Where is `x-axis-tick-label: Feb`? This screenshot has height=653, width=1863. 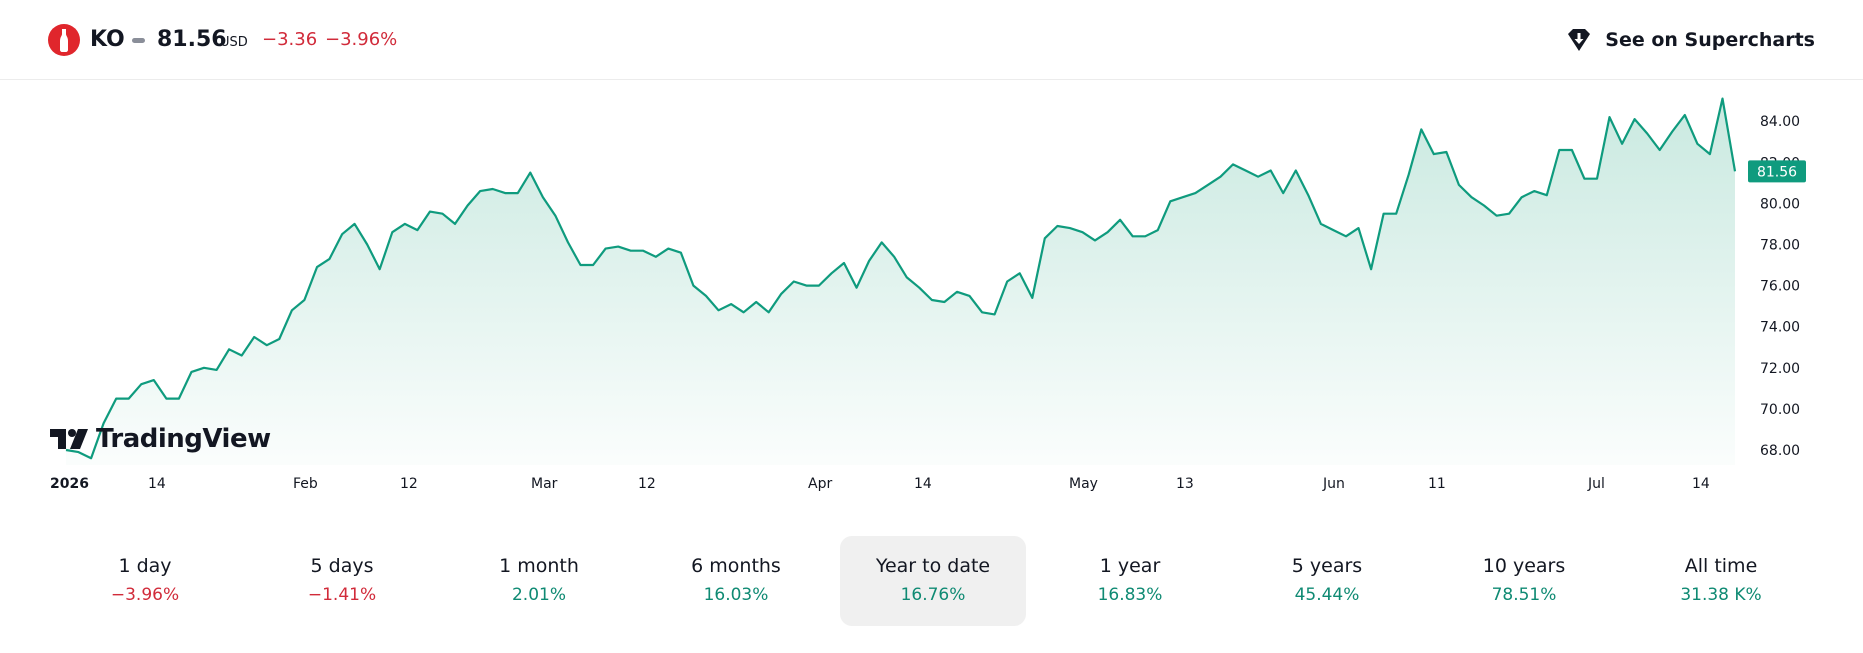
x-axis-tick-label: Feb is located at coordinates (305, 484).